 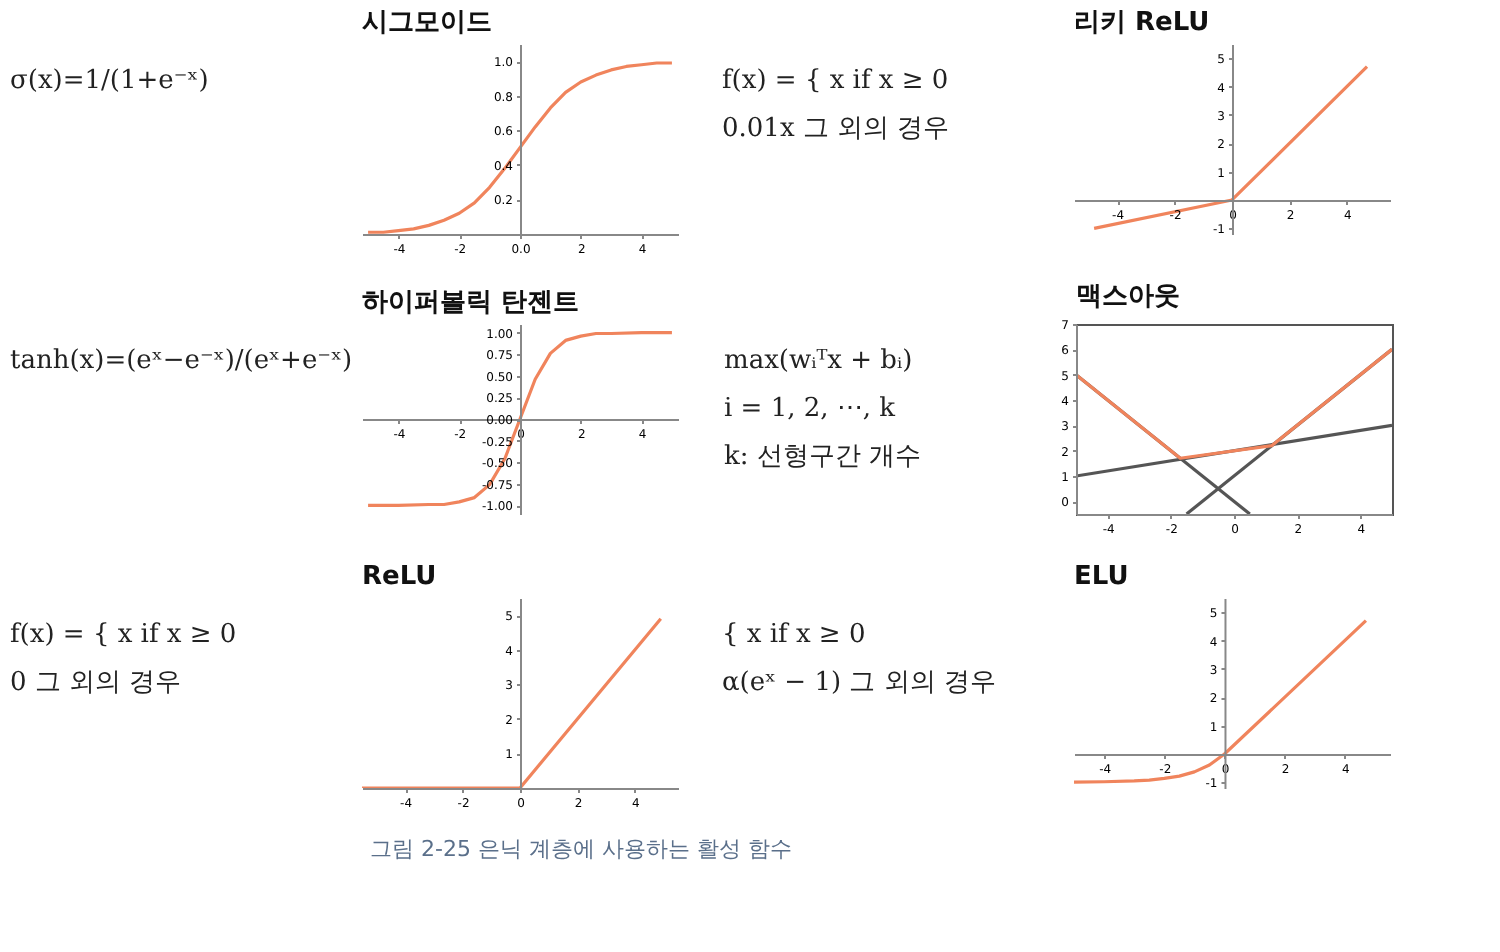 I want to click on text: max(wᵢᵀx + bᵢ), so click(x=818, y=361).